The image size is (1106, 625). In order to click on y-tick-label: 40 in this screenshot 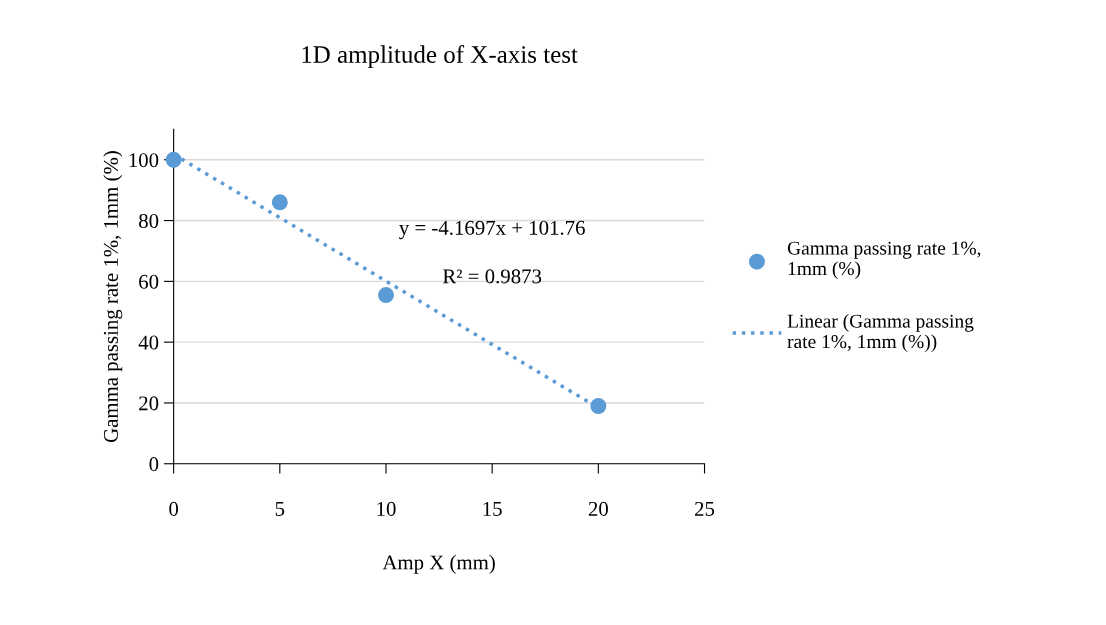, I will do `click(148, 342)`.